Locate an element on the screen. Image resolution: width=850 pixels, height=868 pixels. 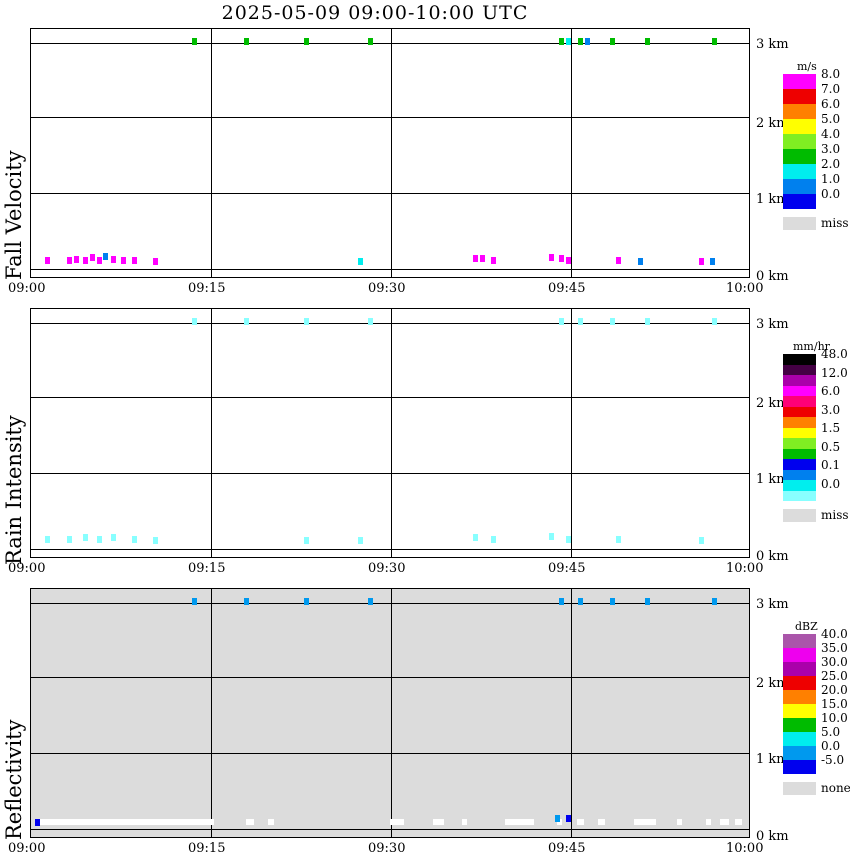
ytick-3km-p3: 3 km is located at coordinates (772, 604).